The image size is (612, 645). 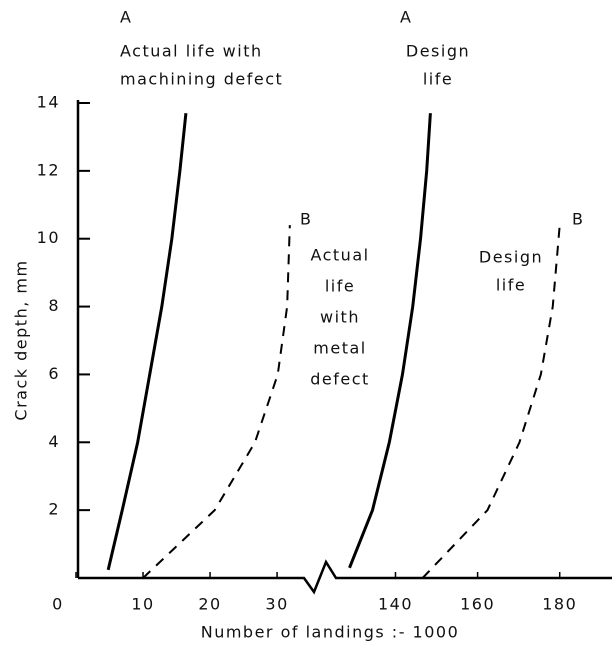 What do you see at coordinates (276, 604) in the screenshot?
I see `x-tick-label: 30` at bounding box center [276, 604].